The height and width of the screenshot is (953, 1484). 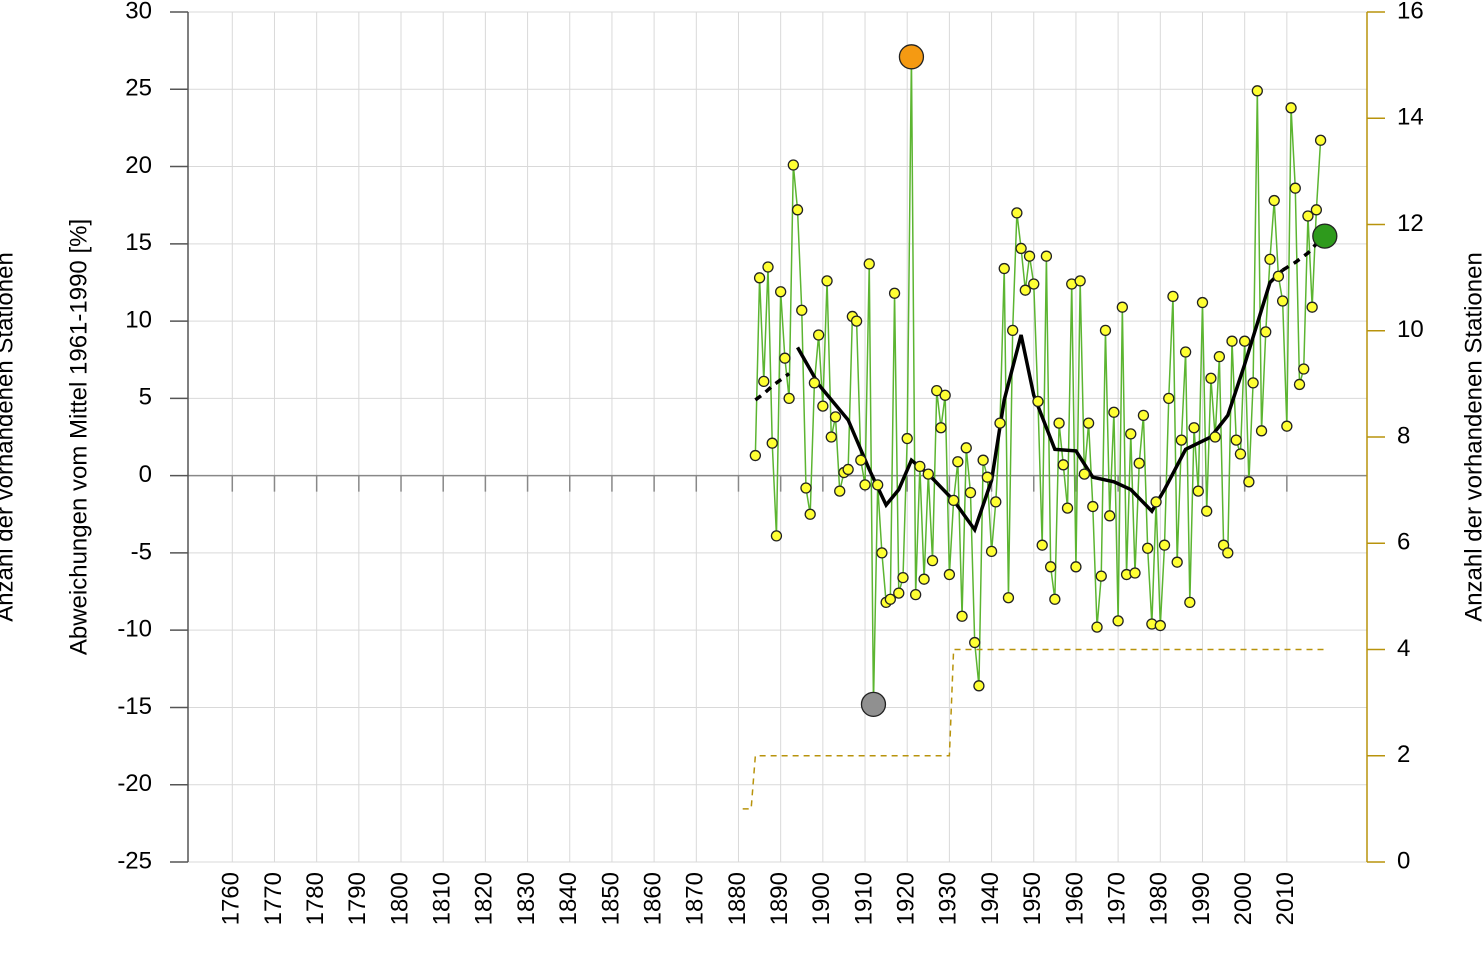 I want to click on x-tick-label: 1860, so click(x=652, y=898).